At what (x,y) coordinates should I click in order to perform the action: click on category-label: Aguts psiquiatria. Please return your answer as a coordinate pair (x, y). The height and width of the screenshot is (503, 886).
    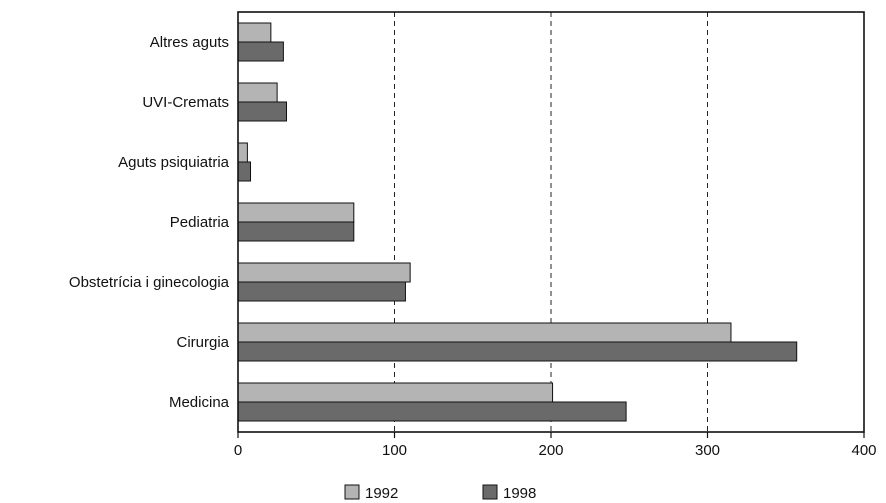
    Looking at the image, I should click on (174, 162).